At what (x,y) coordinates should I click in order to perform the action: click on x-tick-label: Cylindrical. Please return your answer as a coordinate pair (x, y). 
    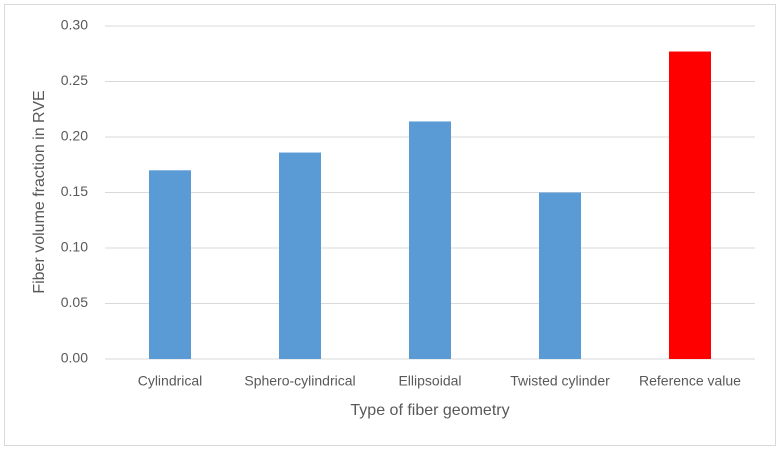
    Looking at the image, I should click on (170, 381).